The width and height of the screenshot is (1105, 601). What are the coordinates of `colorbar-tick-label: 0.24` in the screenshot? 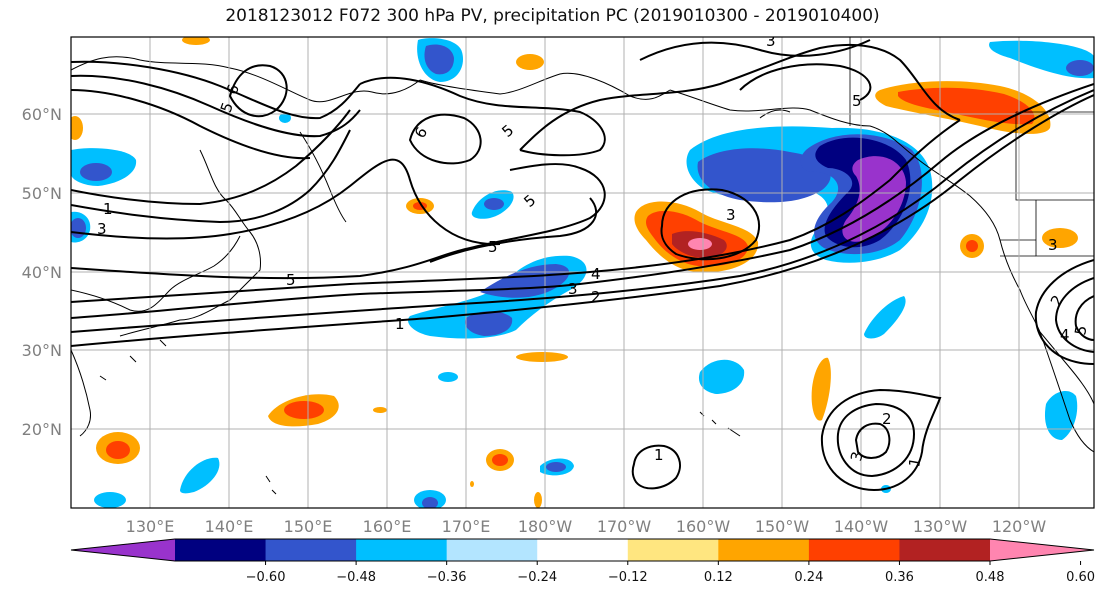 It's located at (808, 577).